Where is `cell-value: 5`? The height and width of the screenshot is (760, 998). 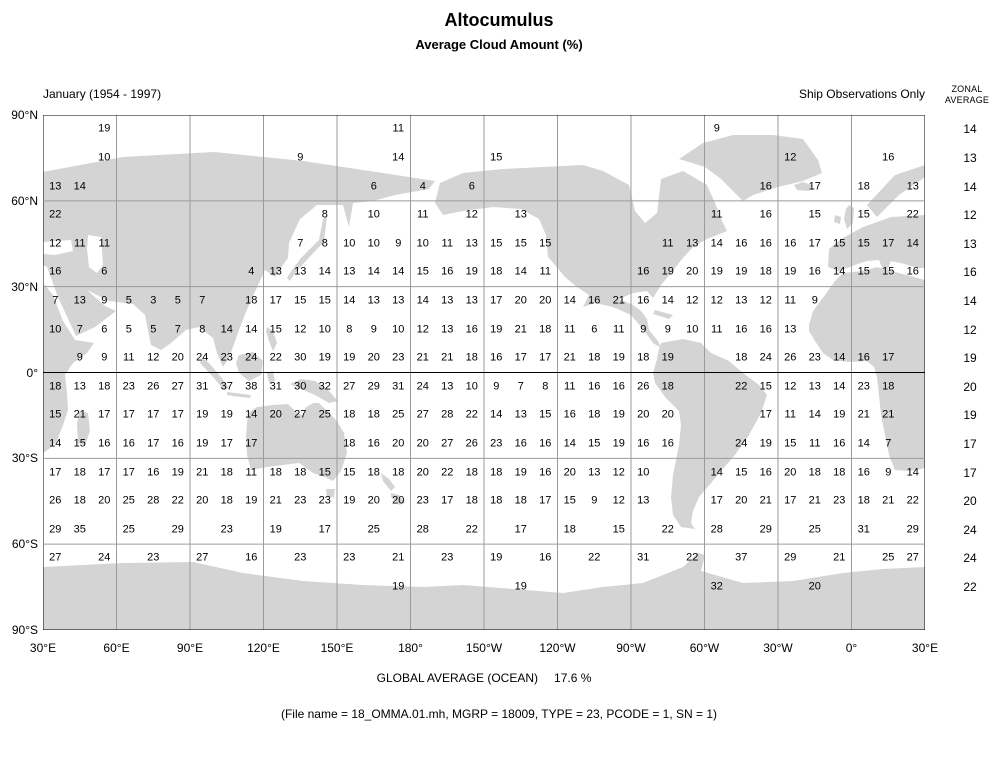
cell-value: 5 is located at coordinates (128, 300).